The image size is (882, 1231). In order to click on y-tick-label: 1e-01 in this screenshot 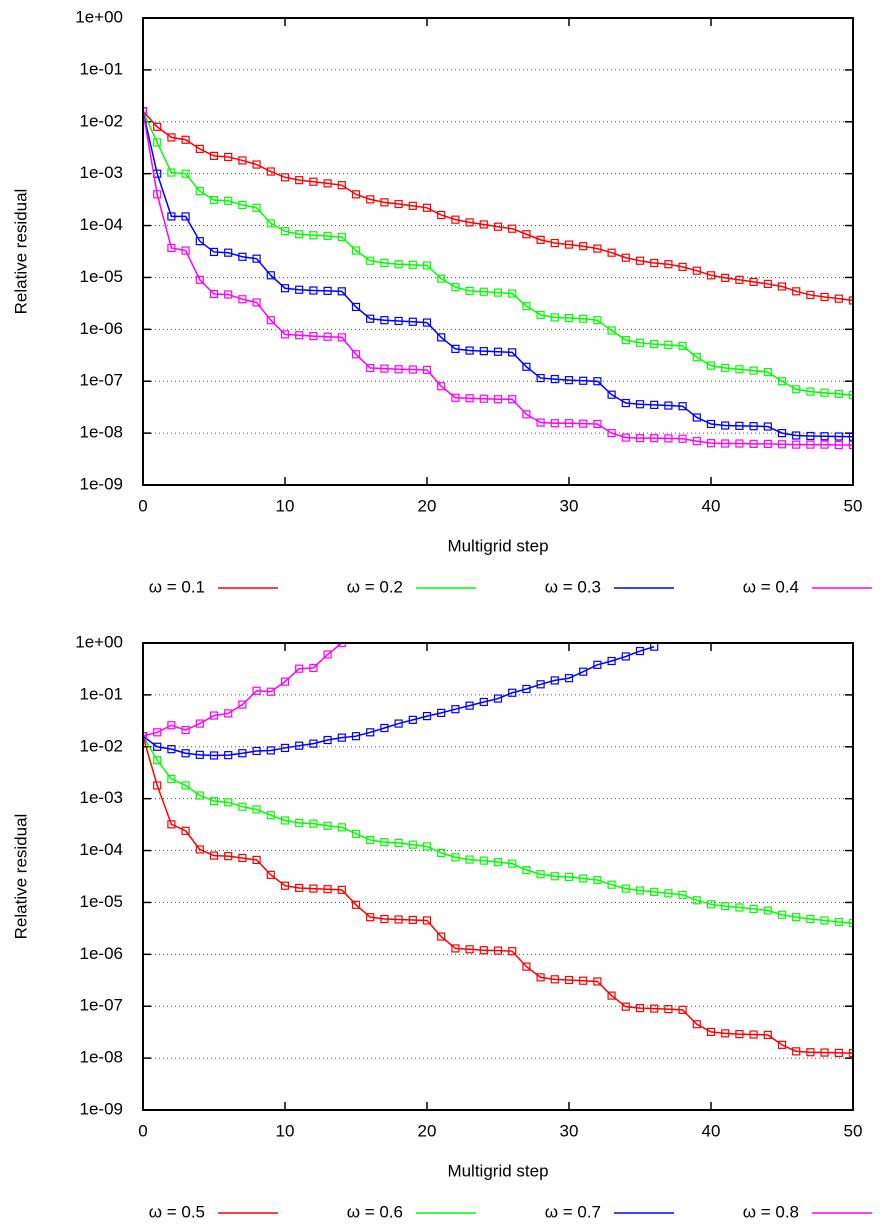, I will do `click(101, 68)`.